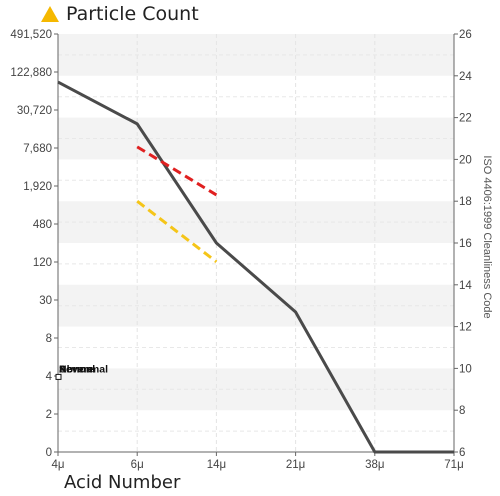 The image size is (500, 496). Describe the element at coordinates (50, 14) in the screenshot. I see `warning-triangle-icon` at that location.